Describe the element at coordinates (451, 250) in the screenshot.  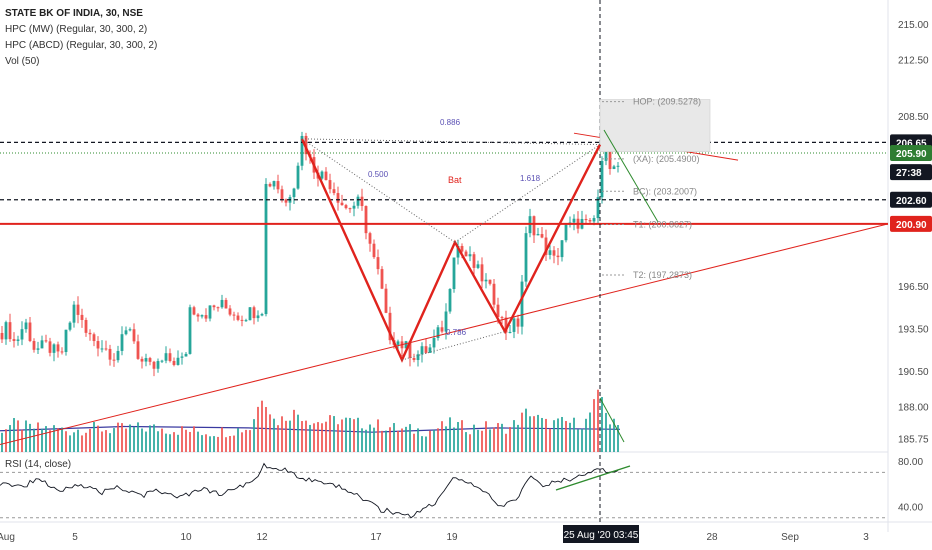
I see `bat-pattern-legs` at that location.